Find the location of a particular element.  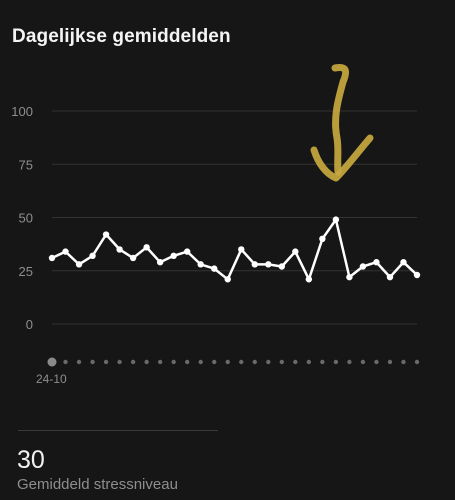

series-line is located at coordinates (234, 249).